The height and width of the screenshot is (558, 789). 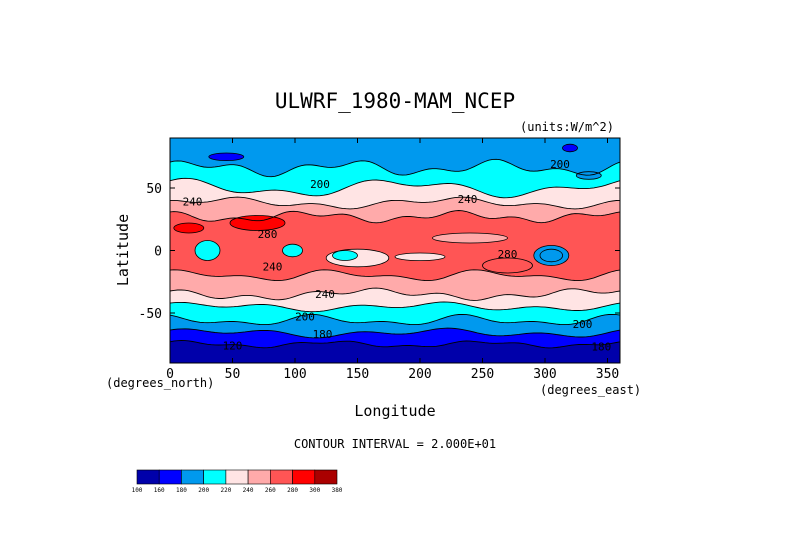 I want to click on band-north-subpolar, so click(x=395, y=178).